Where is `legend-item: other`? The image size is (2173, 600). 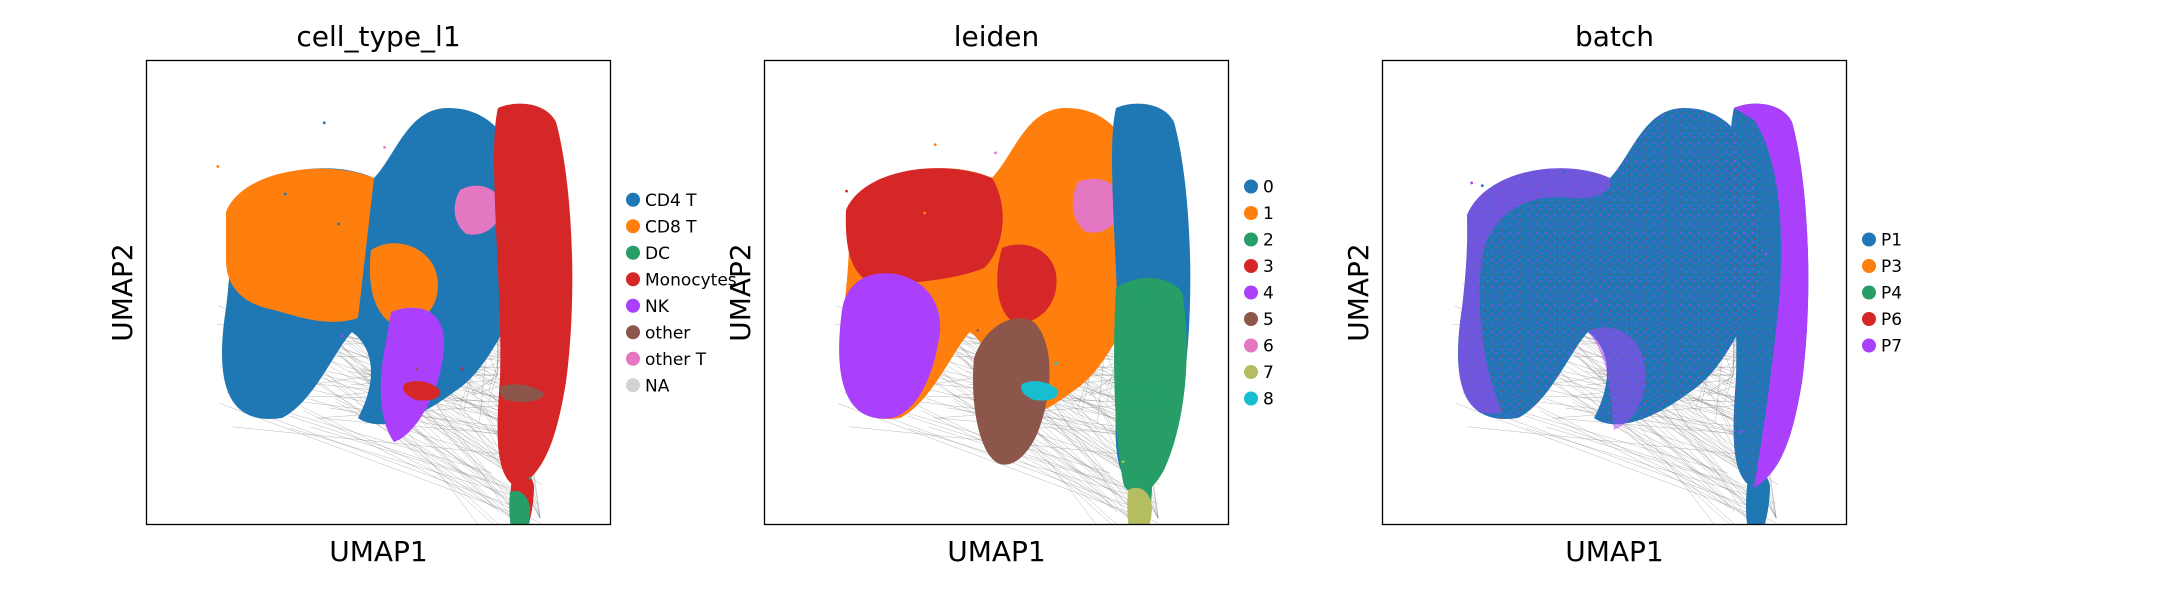
legend-item: other is located at coordinates (658, 333).